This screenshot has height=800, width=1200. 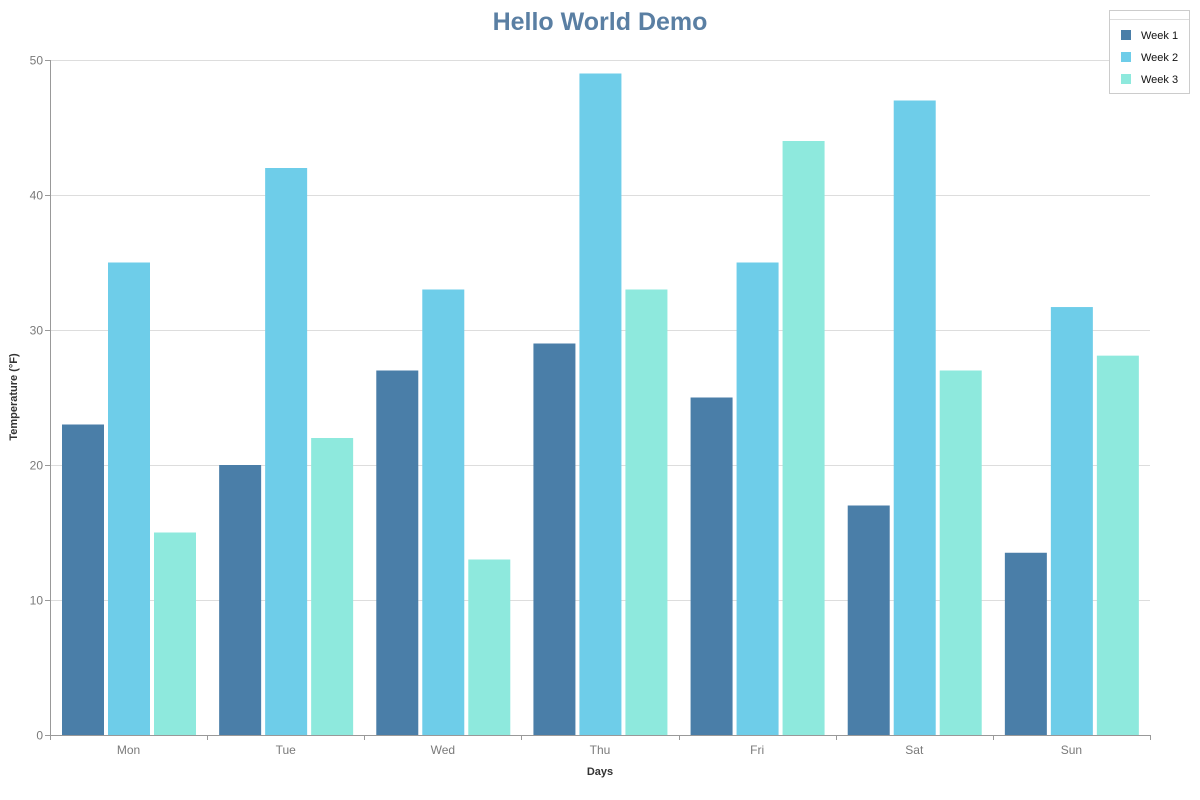 What do you see at coordinates (39, 736) in the screenshot?
I see `y-tick-label: 0` at bounding box center [39, 736].